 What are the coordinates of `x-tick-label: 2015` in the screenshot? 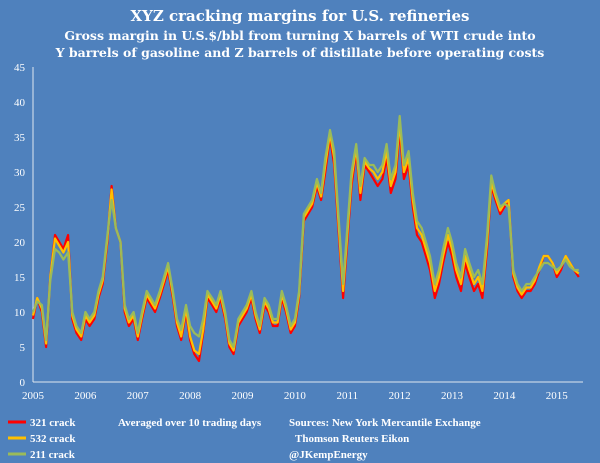 It's located at (557, 396).